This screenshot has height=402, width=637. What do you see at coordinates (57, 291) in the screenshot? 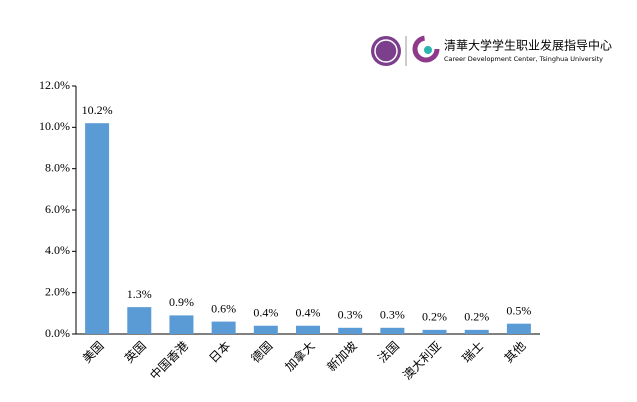
I see `y-tick-label: 2.0%` at bounding box center [57, 291].